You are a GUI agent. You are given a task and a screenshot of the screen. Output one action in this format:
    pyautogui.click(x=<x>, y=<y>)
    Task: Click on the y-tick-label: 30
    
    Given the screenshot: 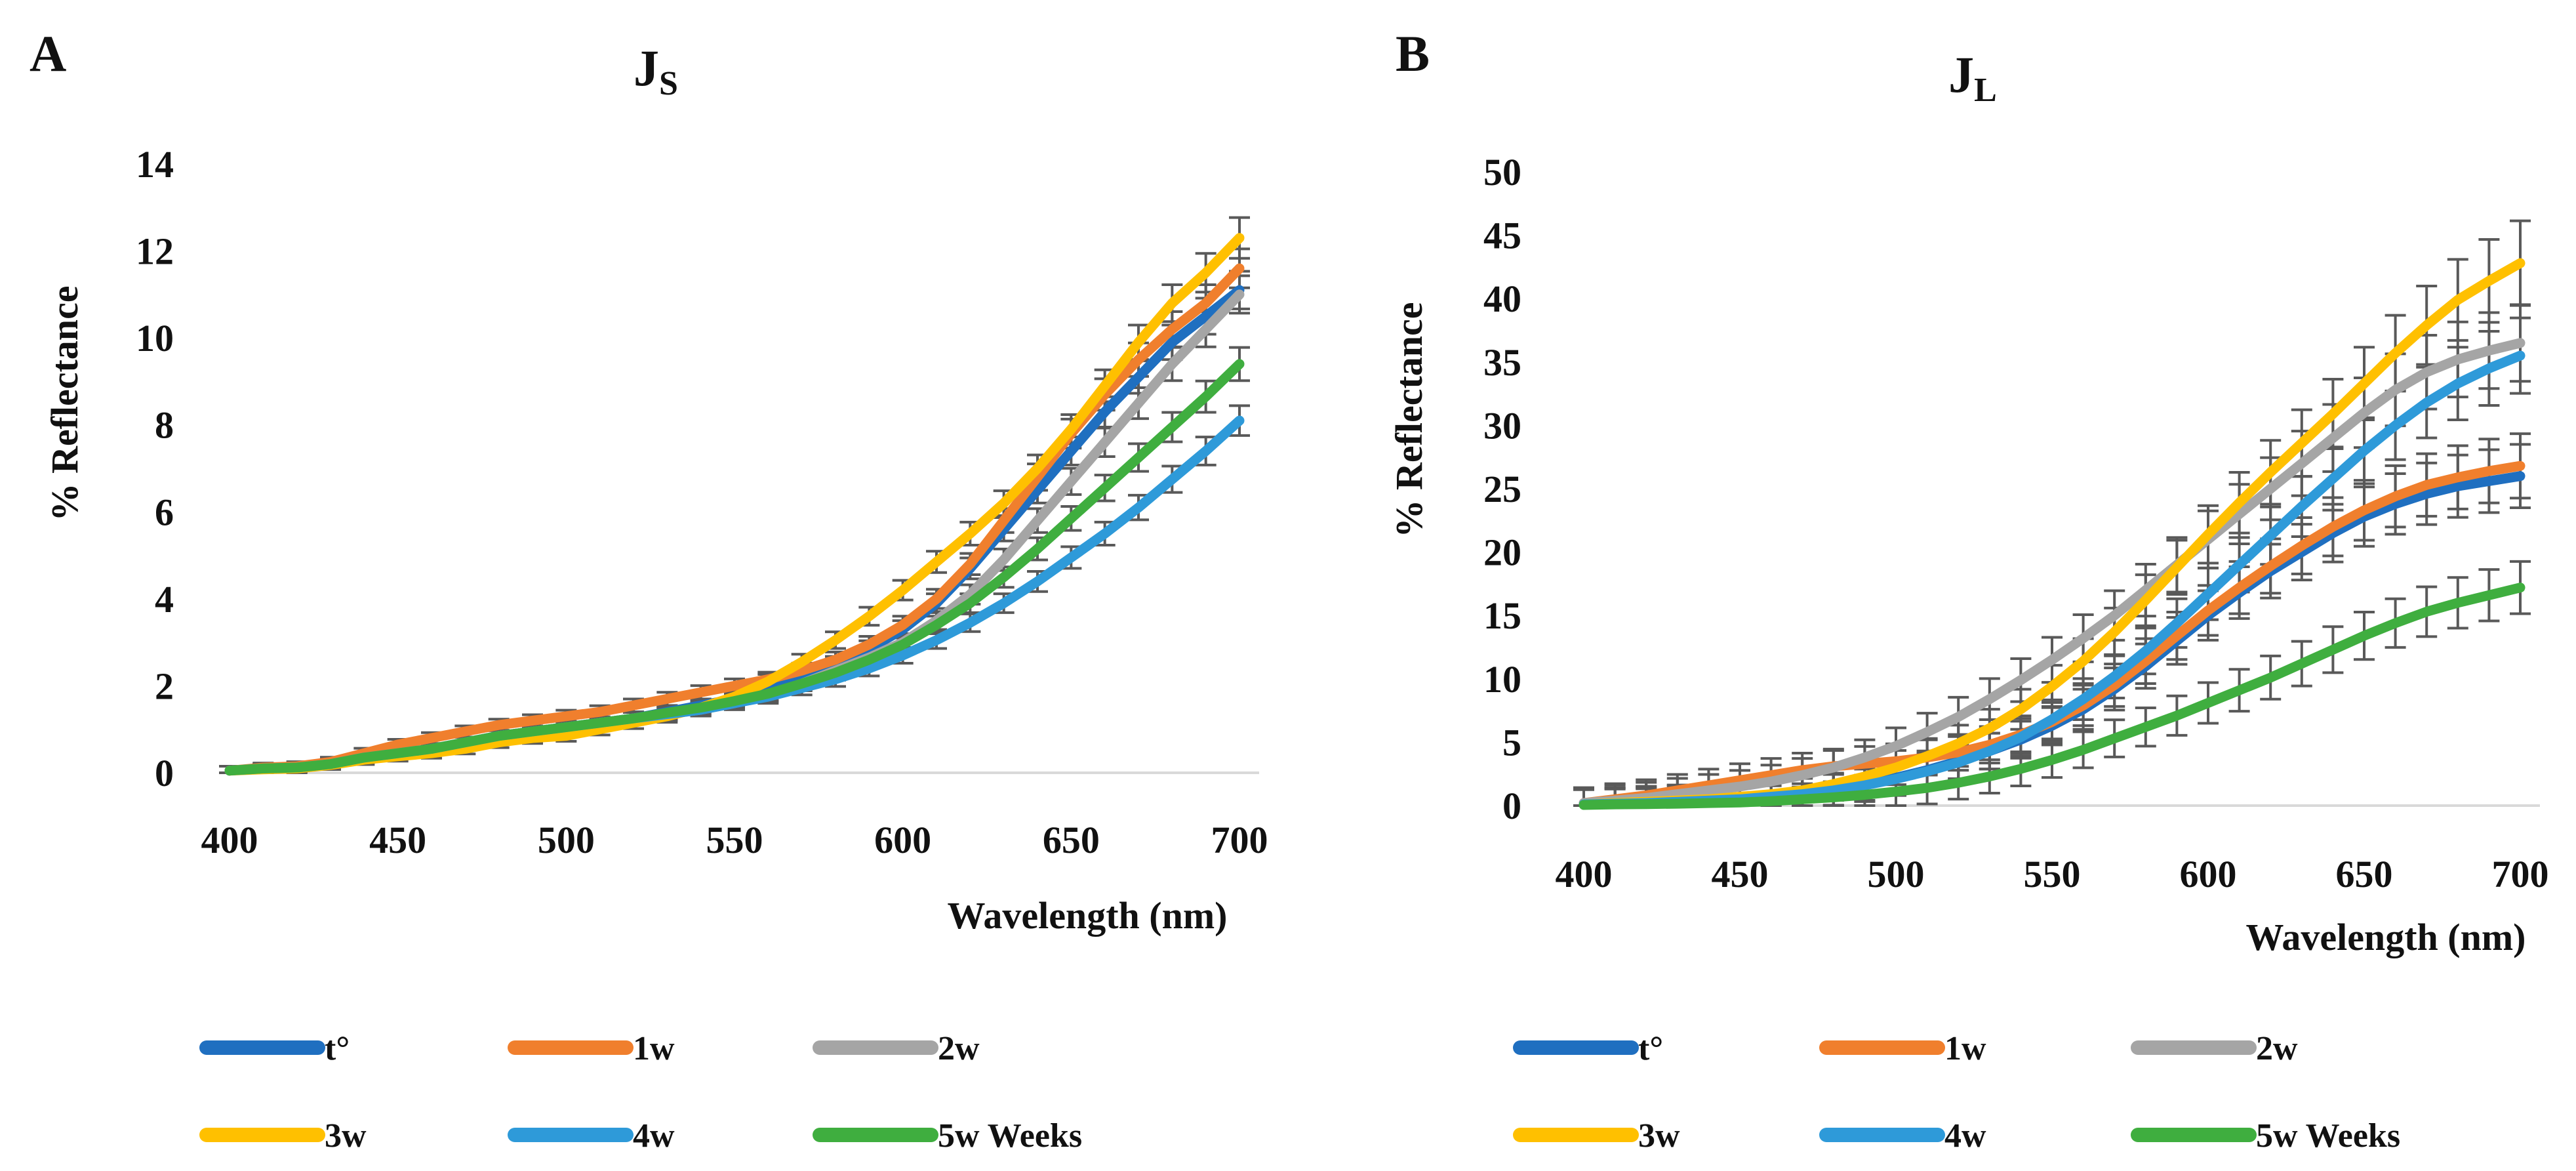 What is the action you would take?
    pyautogui.click(x=1502, y=425)
    